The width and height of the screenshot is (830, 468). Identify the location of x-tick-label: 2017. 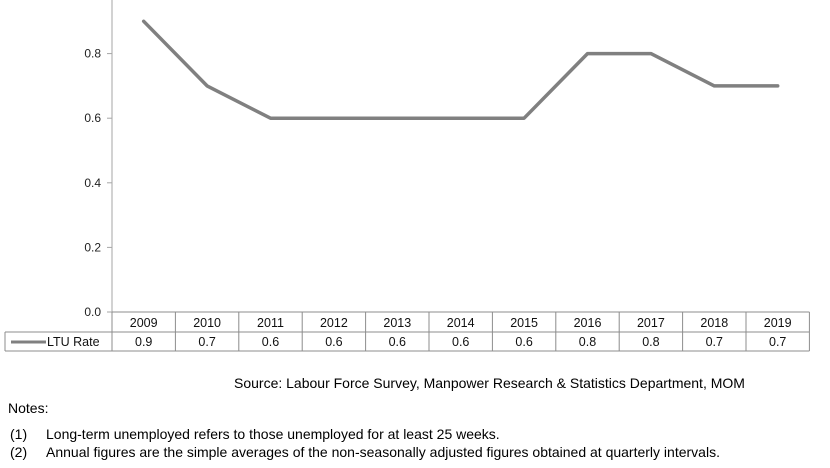
(651, 323).